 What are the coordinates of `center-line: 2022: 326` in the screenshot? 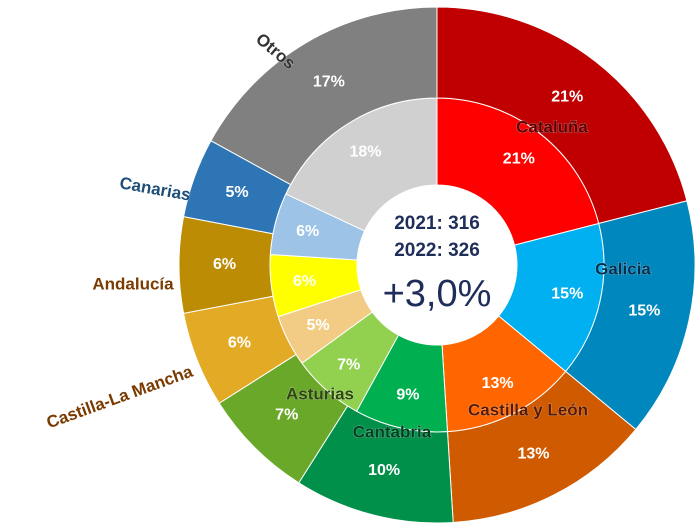 It's located at (437, 250).